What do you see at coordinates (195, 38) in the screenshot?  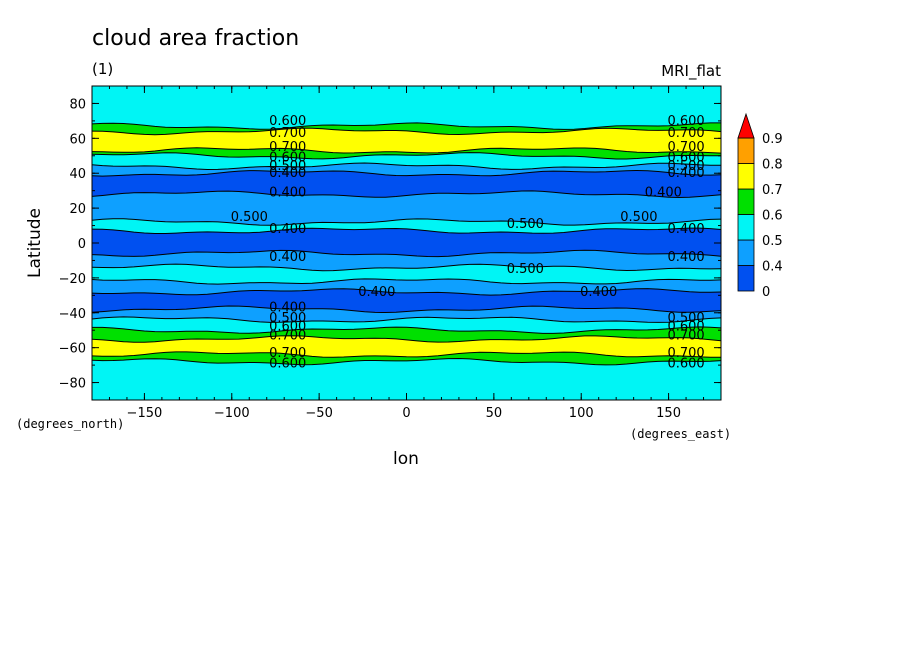 I see `chart-title: cloud area fraction` at bounding box center [195, 38].